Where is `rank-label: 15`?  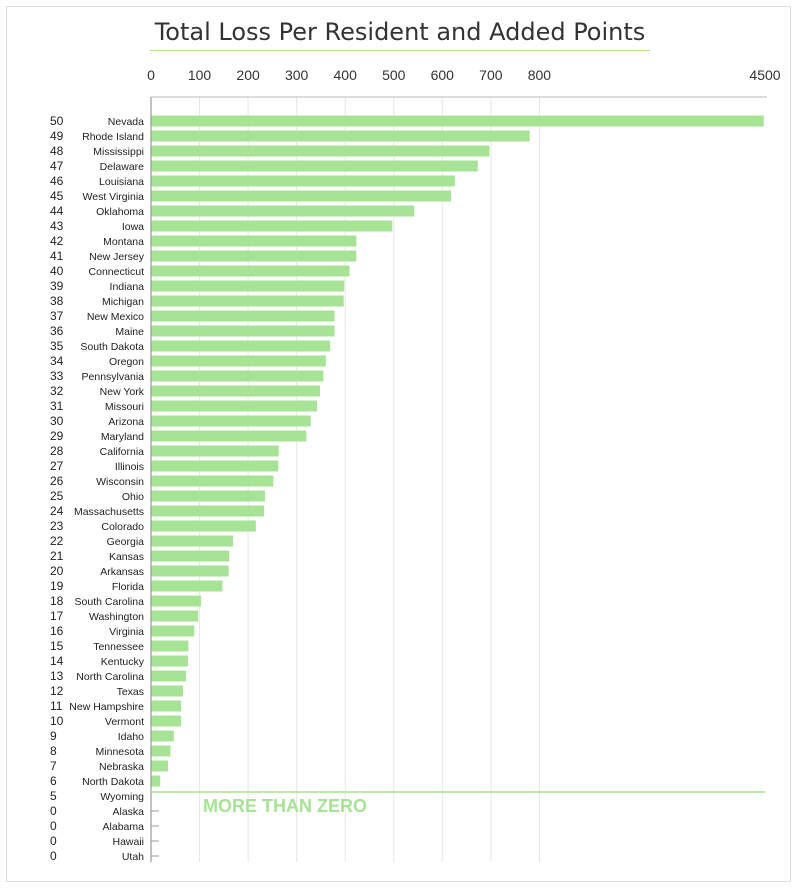 rank-label: 15 is located at coordinates (57, 646).